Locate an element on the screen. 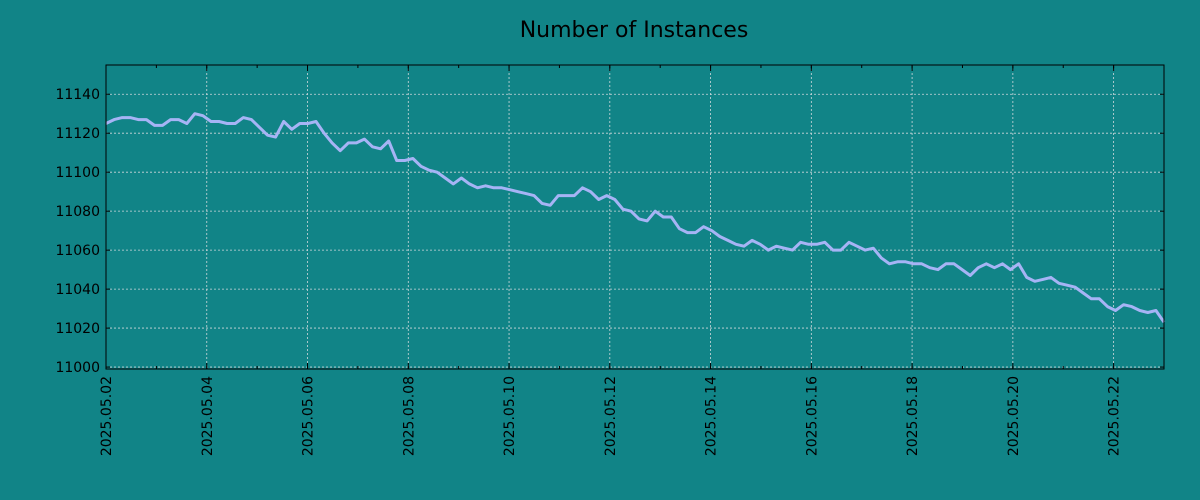 This screenshot has width=1200, height=500. x-tick-label: 2025.05.06 is located at coordinates (309, 416).